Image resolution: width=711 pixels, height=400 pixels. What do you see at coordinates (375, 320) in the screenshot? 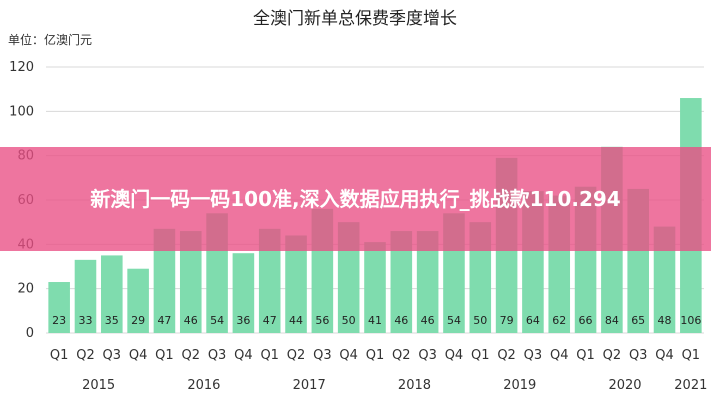
I see `data-label: 41` at bounding box center [375, 320].